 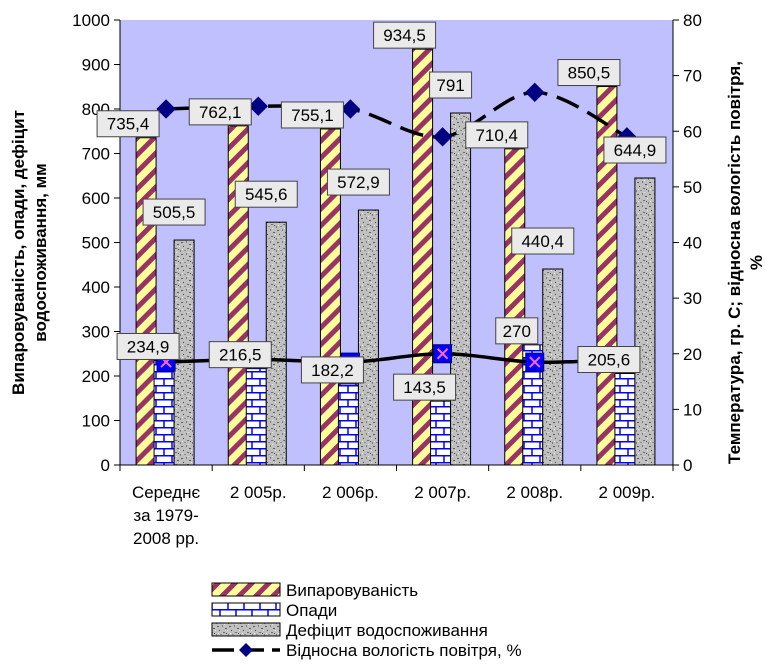 I want to click on svg-text: 644,9, so click(x=635, y=150).